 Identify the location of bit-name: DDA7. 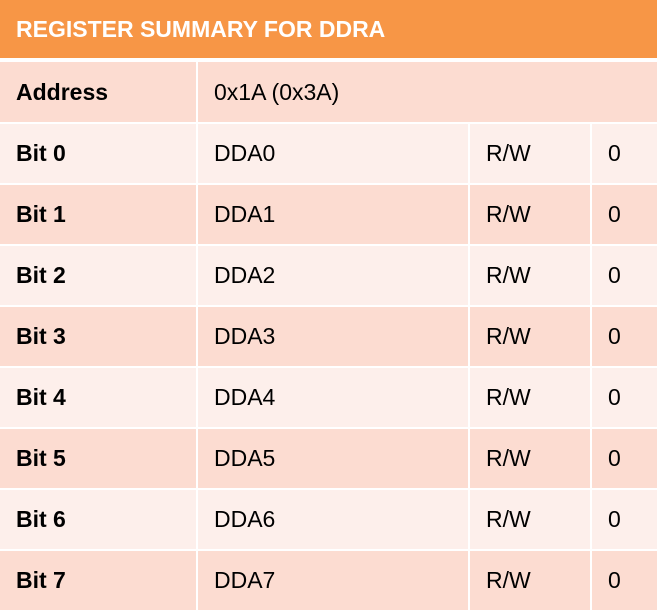
(334, 579).